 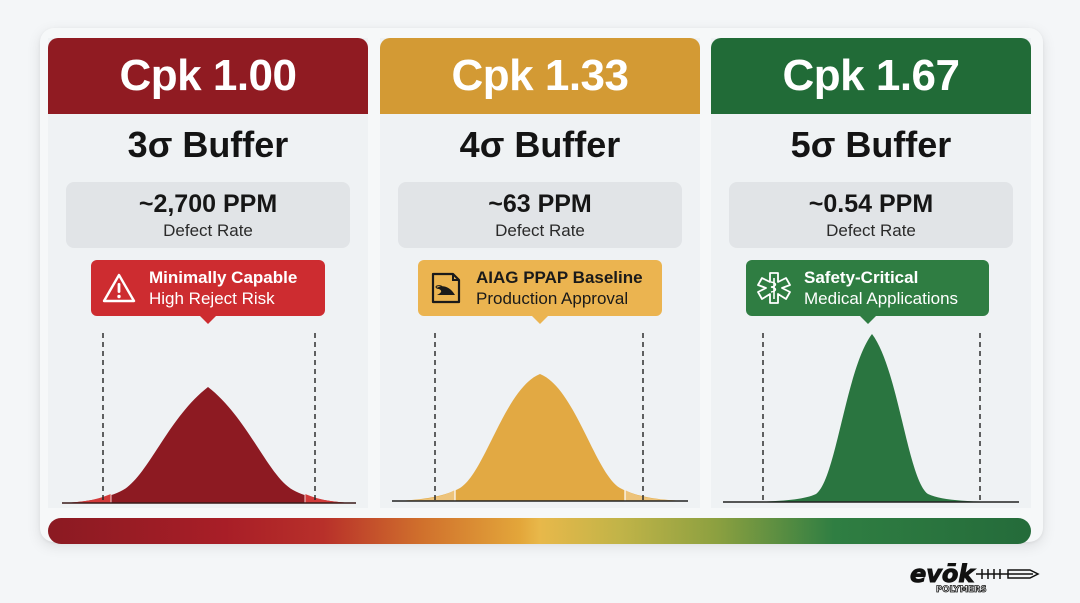 I want to click on capability-badge: AIAG PPAP Baseline Production Approval, so click(x=540, y=292).